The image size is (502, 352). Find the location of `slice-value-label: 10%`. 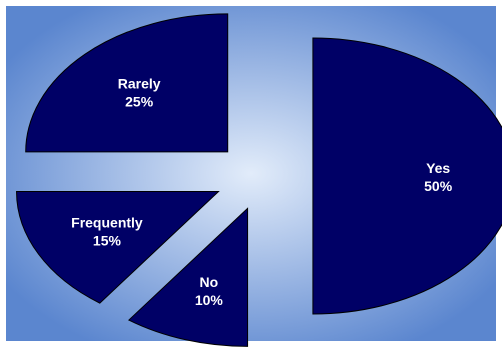

slice-value-label: 10% is located at coordinates (209, 300).